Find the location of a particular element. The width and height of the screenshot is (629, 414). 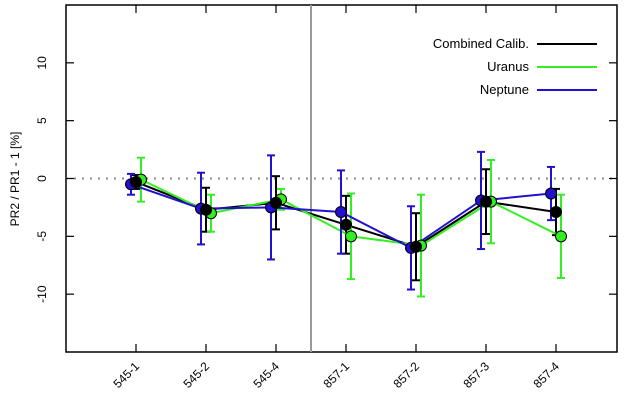

x-tick-label: 545-1 is located at coordinates (127, 375).